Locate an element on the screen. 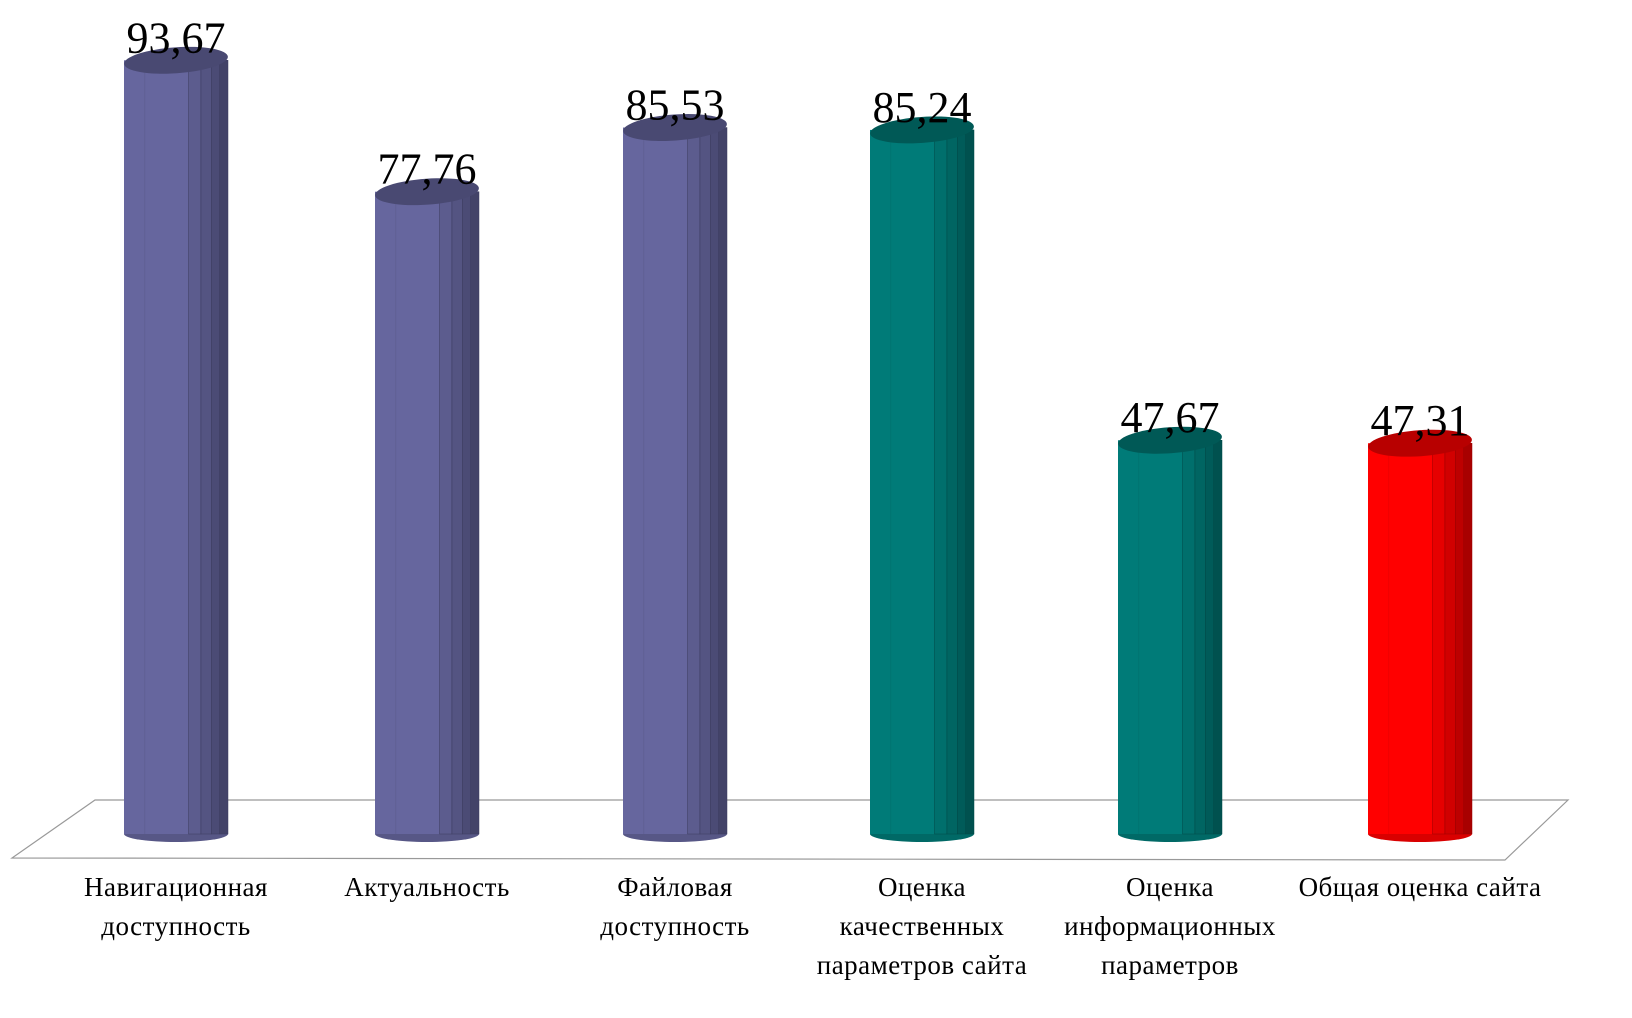 Image resolution: width=1632 pixels, height=1018 pixels. value-label: 93,67 is located at coordinates (176, 37).